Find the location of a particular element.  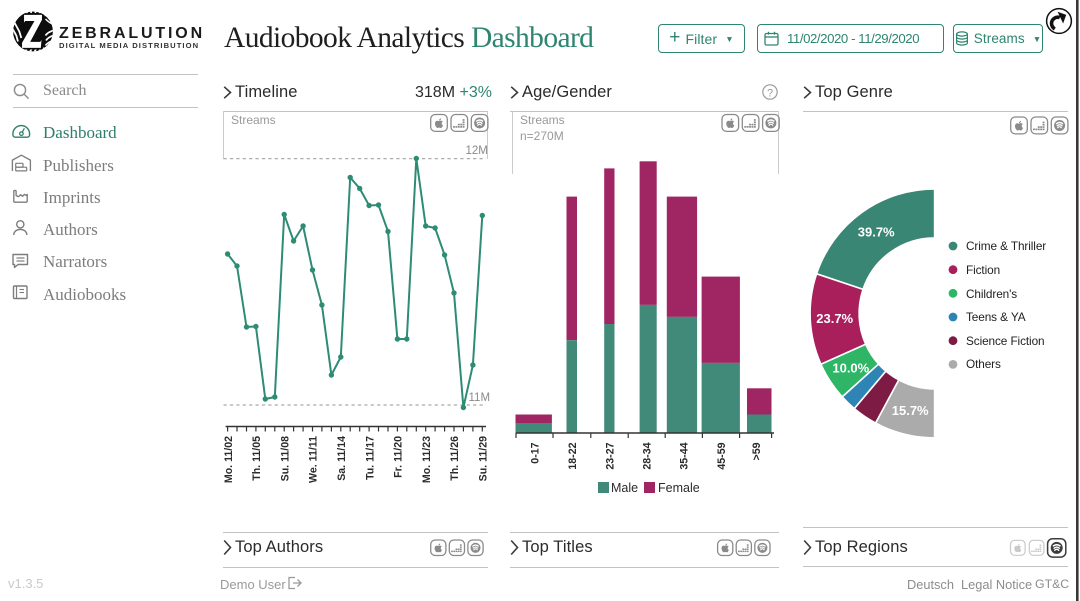

svg-text: ZEBRALUTION is located at coordinates (132, 33).